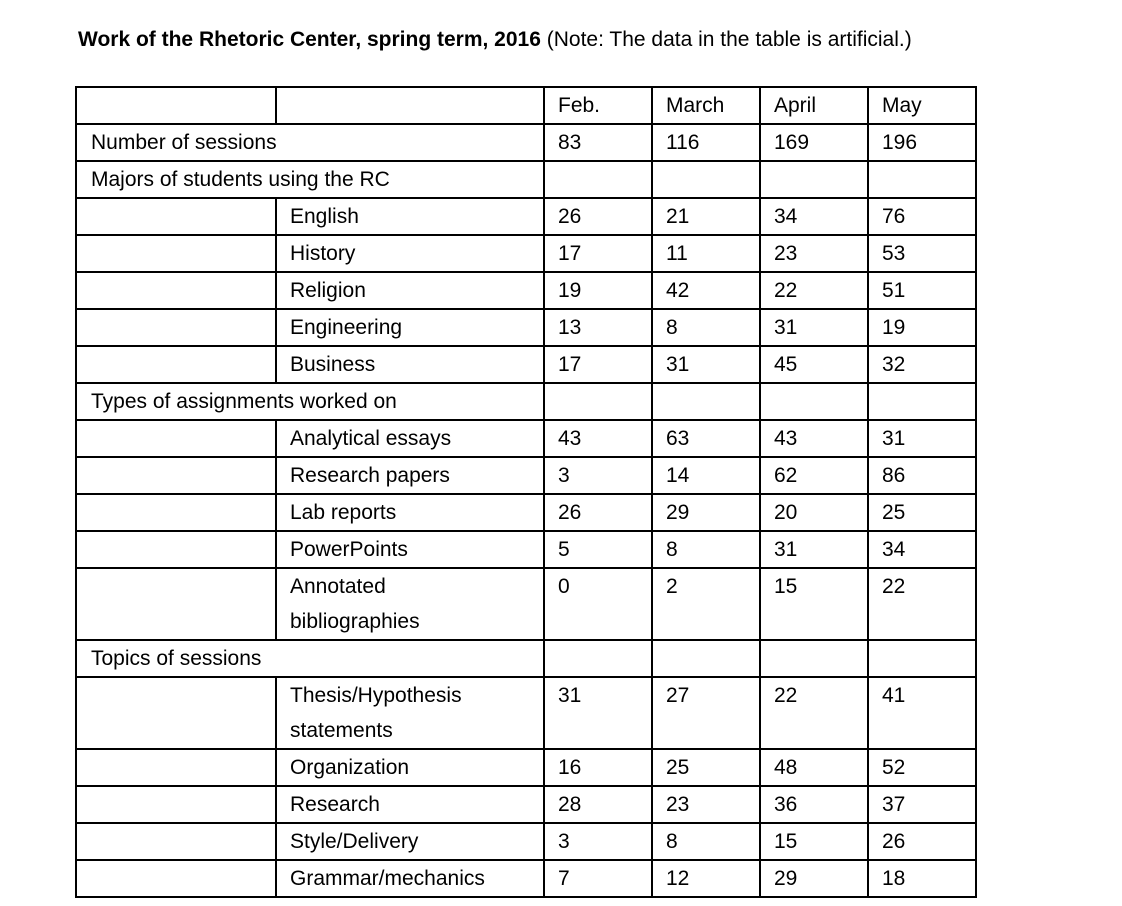 The image size is (1122, 906). What do you see at coordinates (706, 475) in the screenshot?
I see `value-cell: 14` at bounding box center [706, 475].